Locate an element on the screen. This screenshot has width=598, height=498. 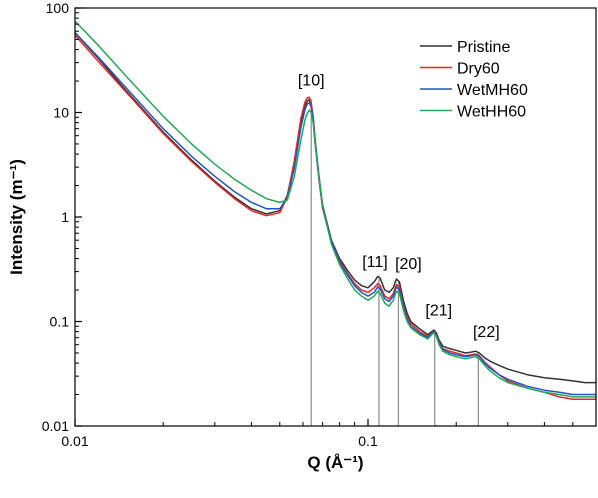
y-tick-label: 1 is located at coordinates (65, 217).